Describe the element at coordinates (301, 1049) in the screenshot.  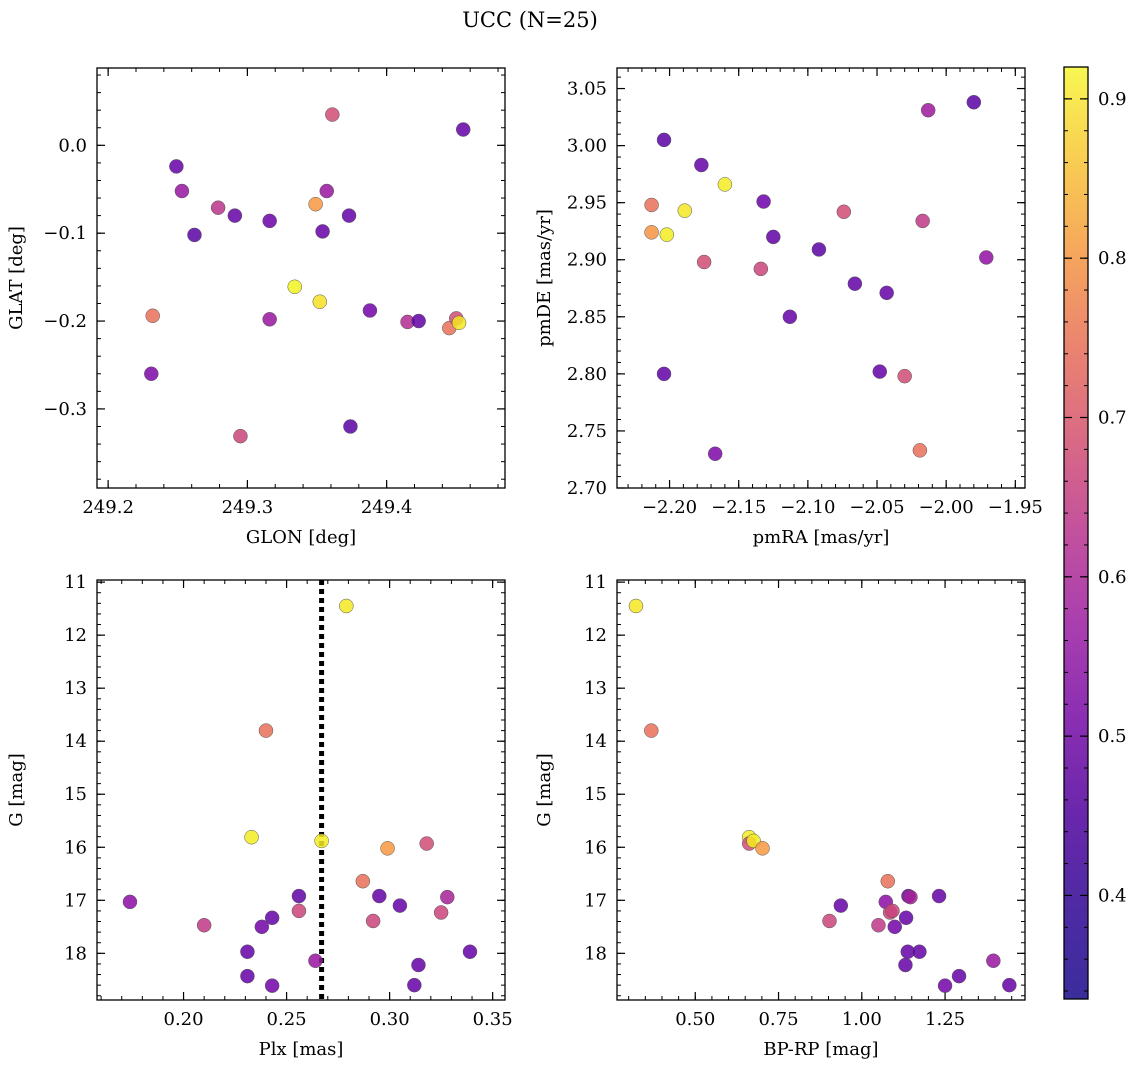
I see `x-axis-label: Plx [mas]` at that location.